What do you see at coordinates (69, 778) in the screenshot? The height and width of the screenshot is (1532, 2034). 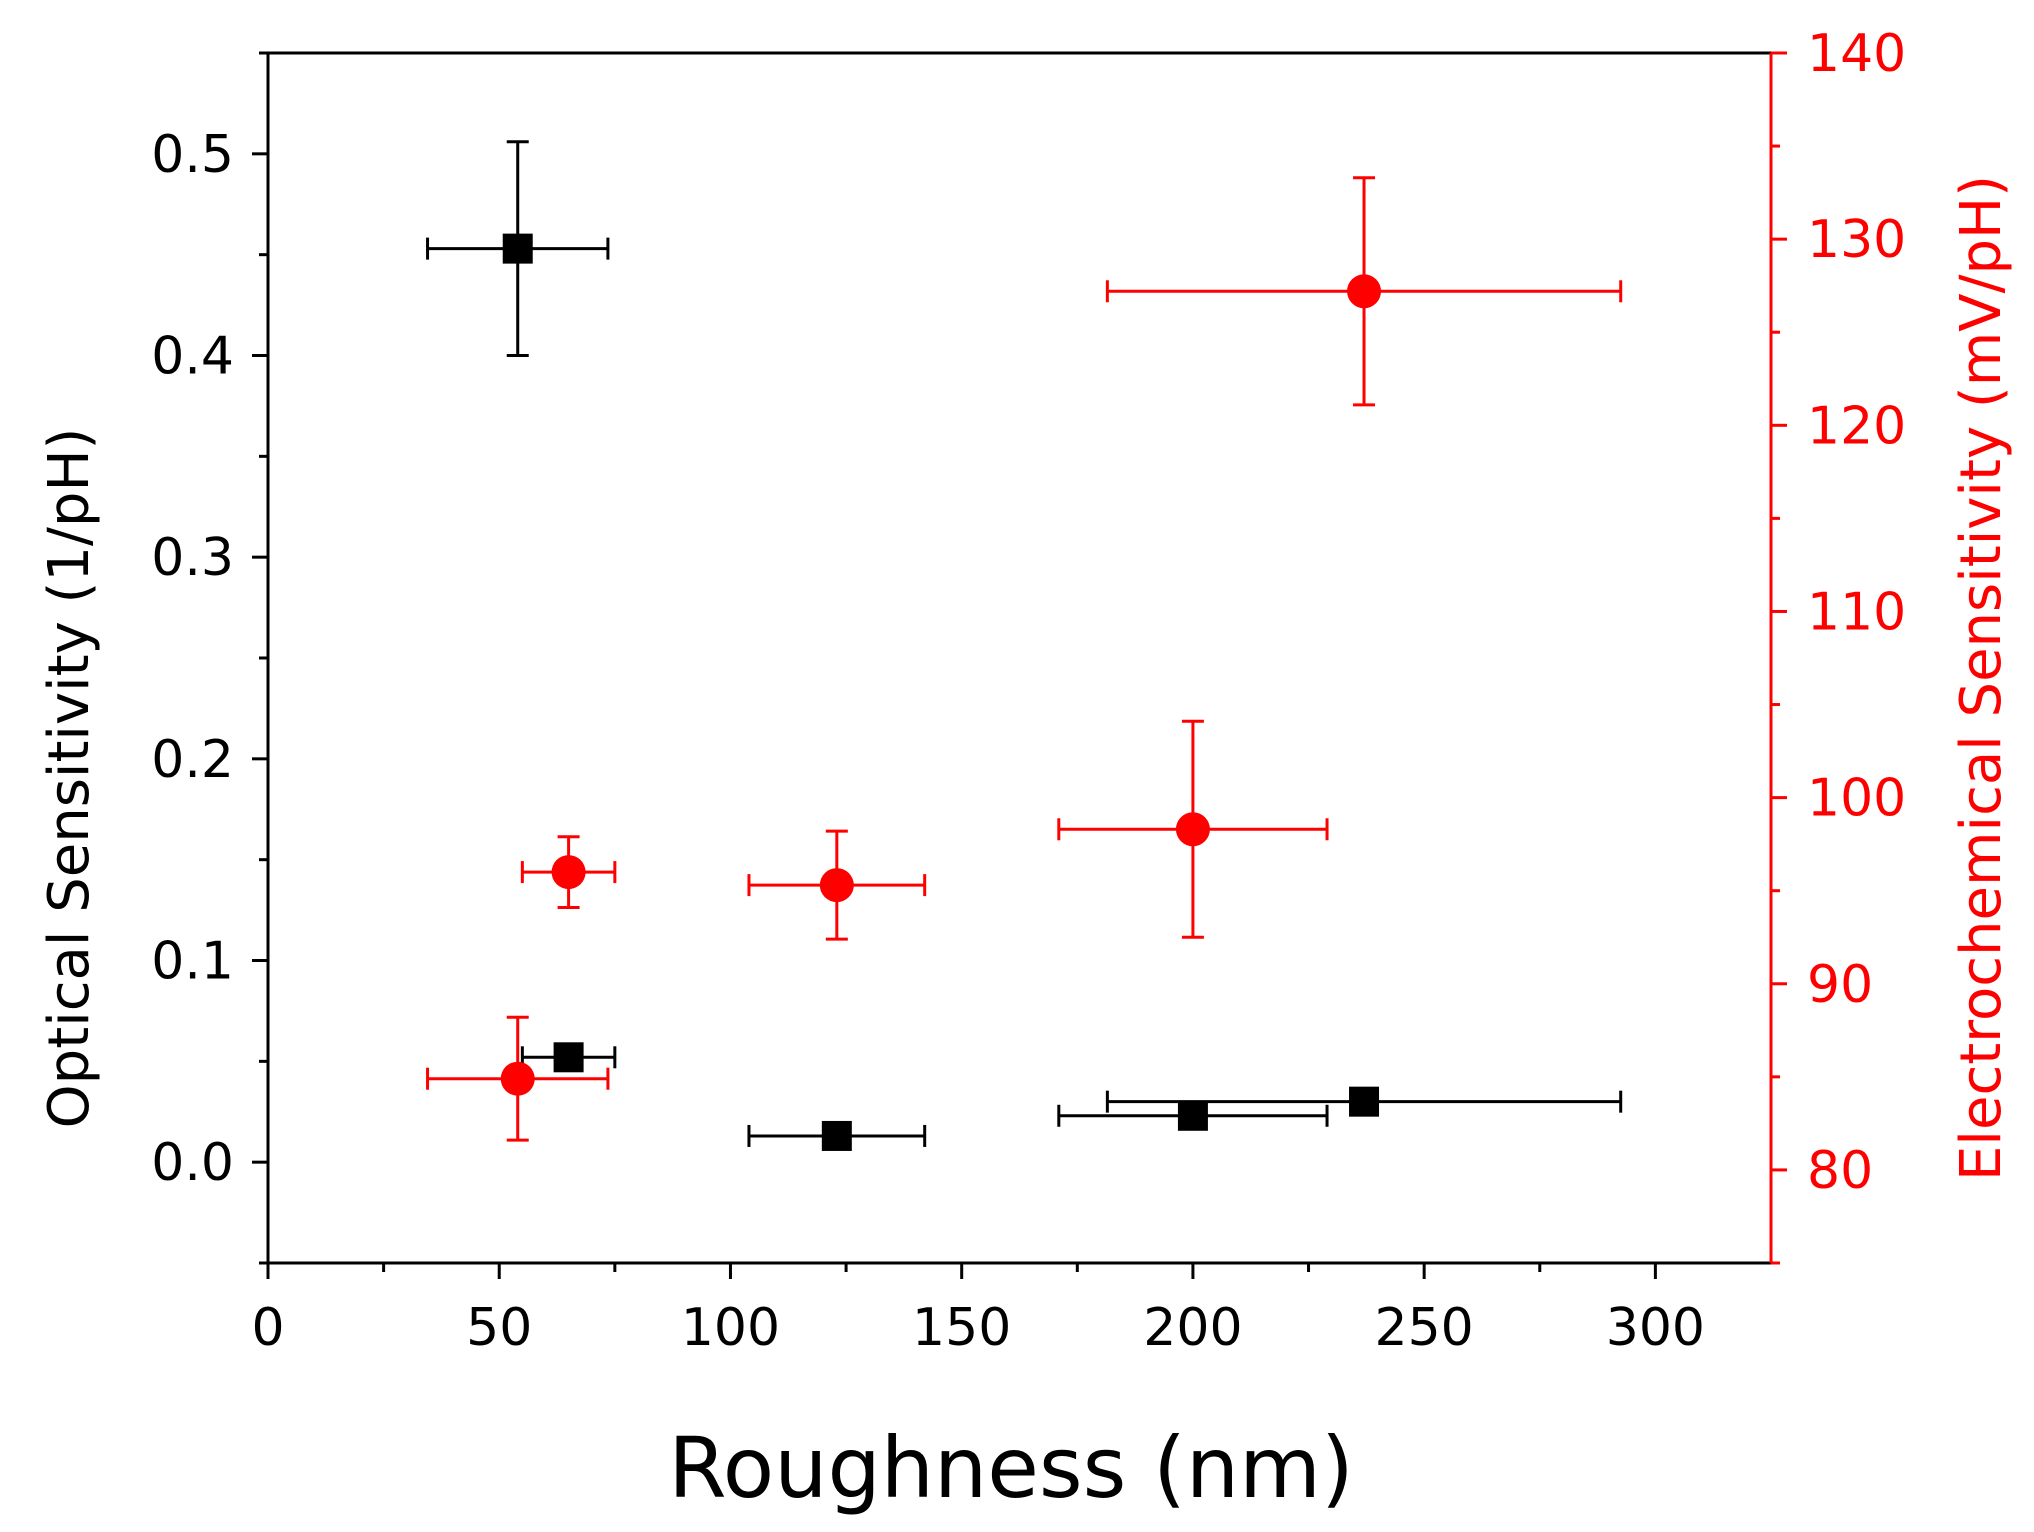 I see `y-left-axis-title: Optical Sensitivity (1/pH)` at bounding box center [69, 778].